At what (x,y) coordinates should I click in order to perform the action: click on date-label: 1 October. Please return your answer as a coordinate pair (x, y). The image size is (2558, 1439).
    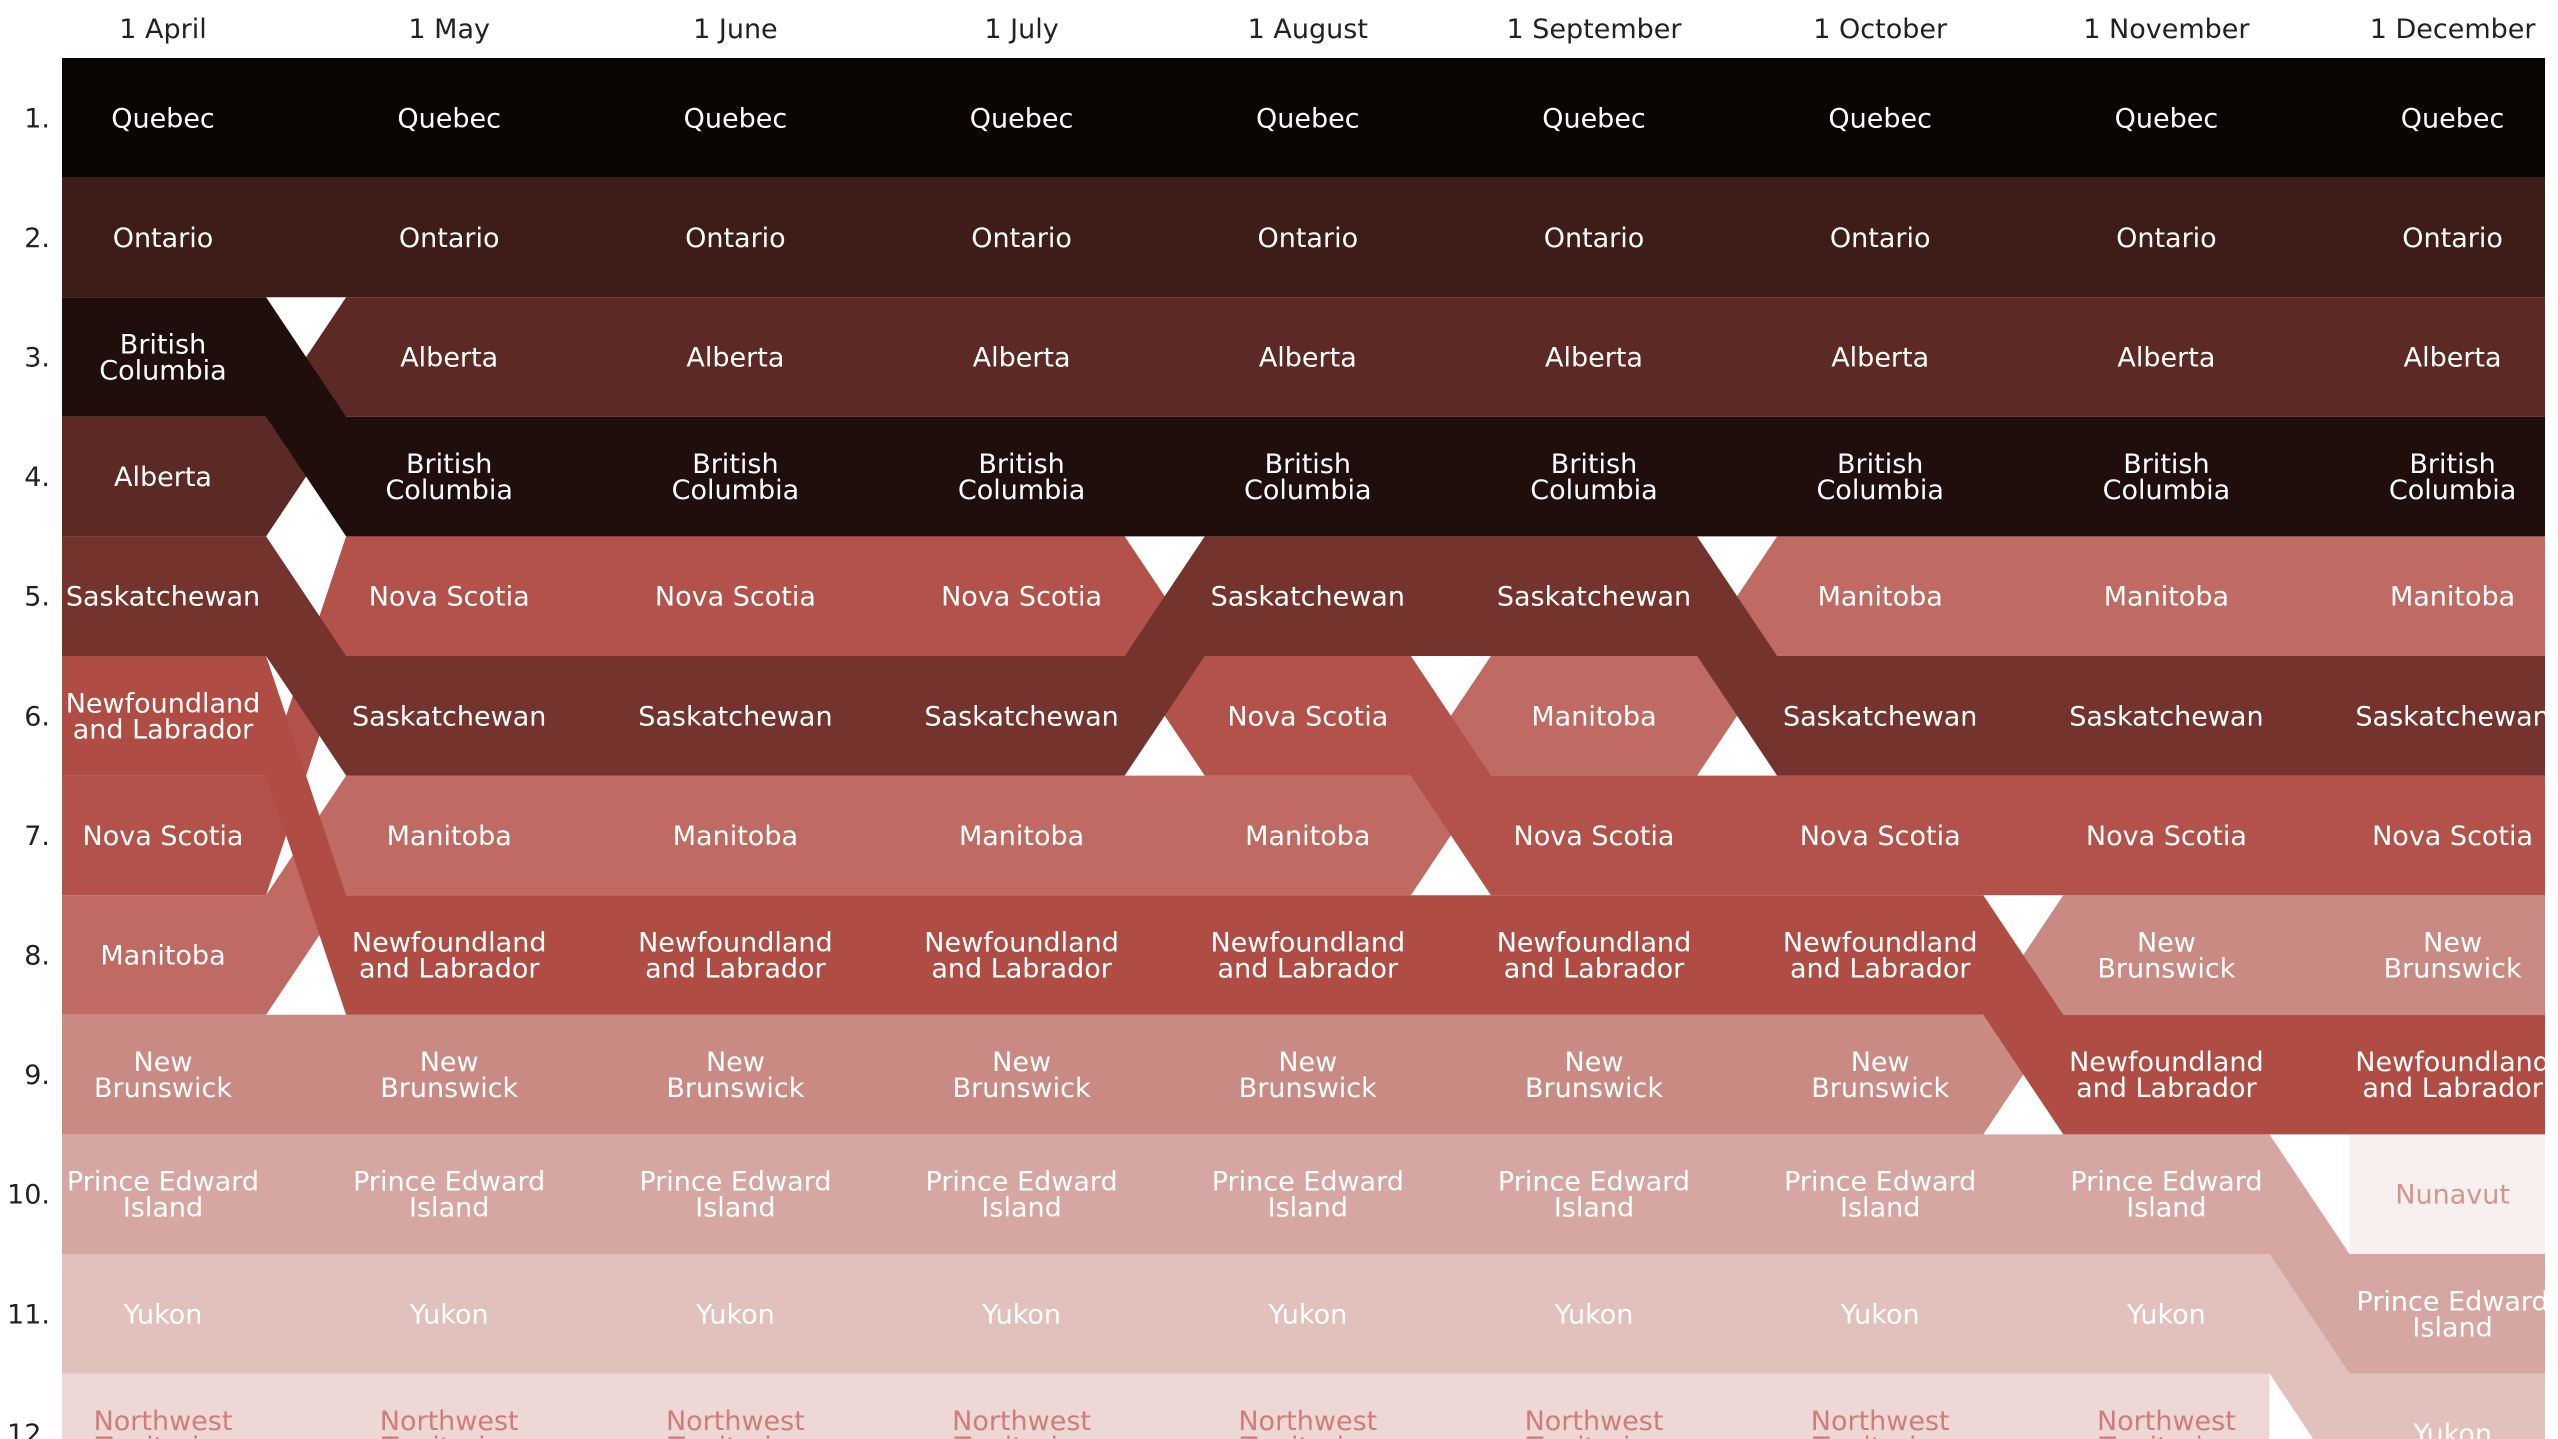
    Looking at the image, I should click on (1880, 29).